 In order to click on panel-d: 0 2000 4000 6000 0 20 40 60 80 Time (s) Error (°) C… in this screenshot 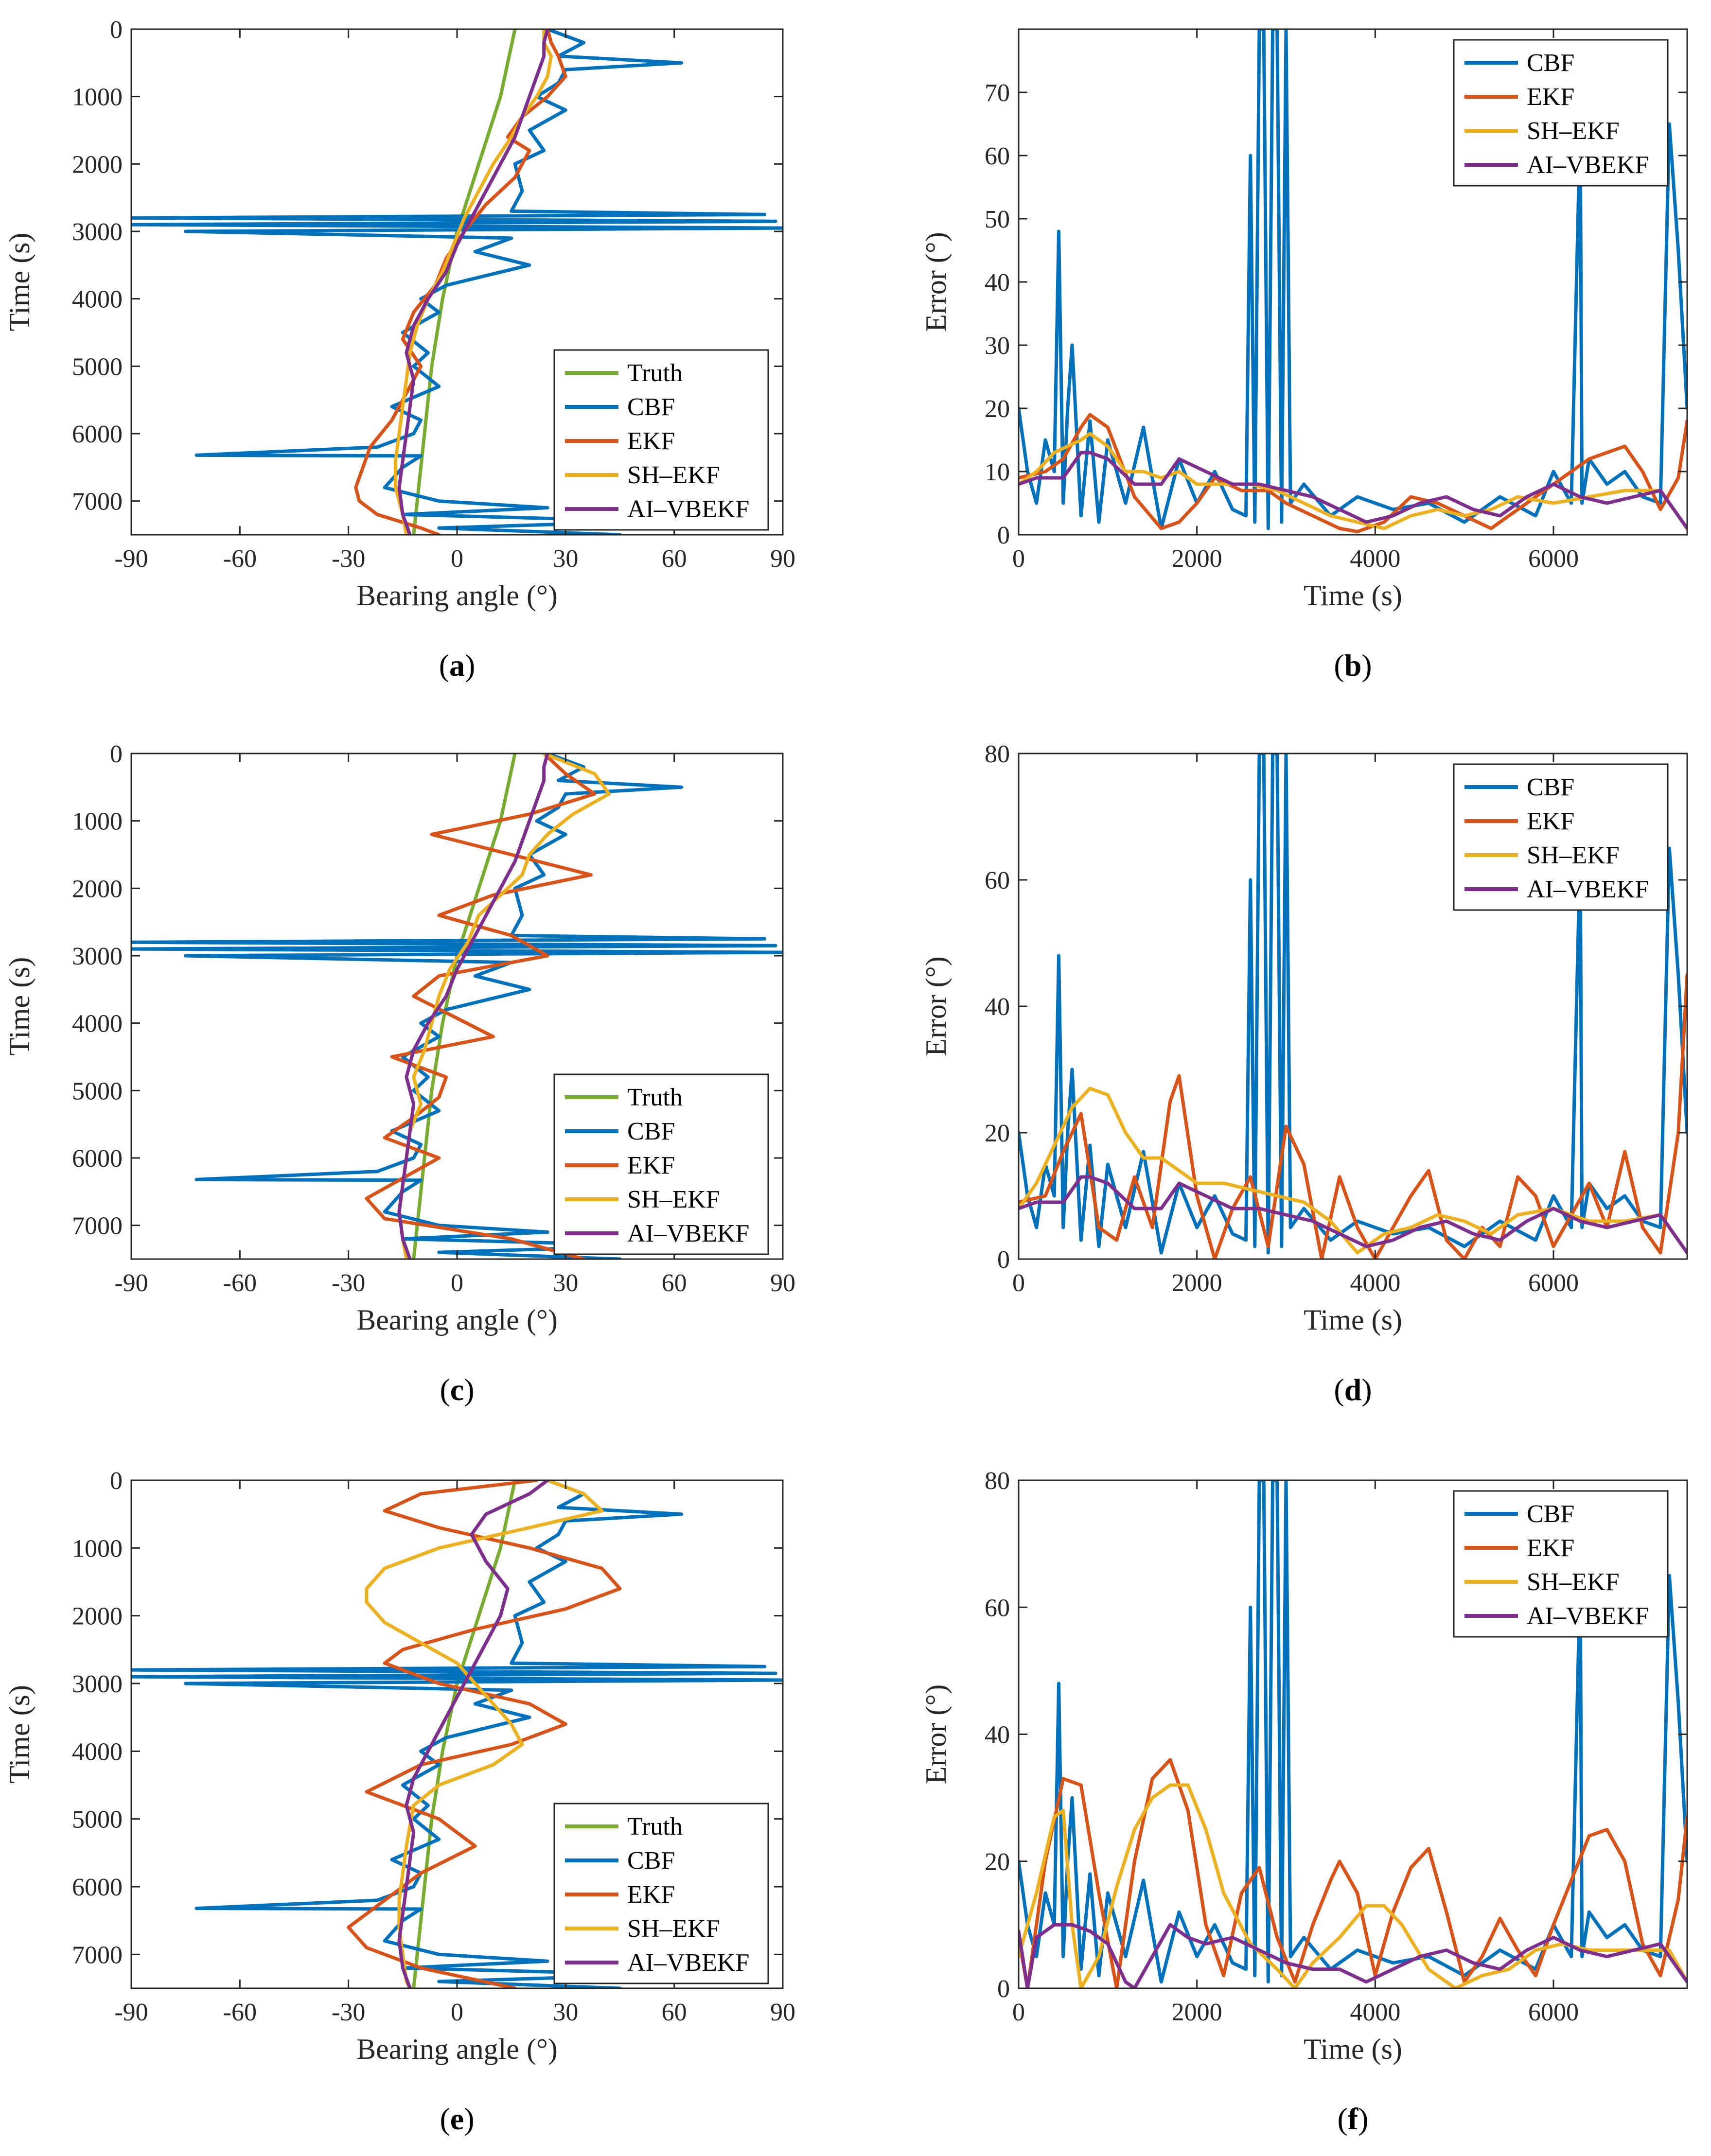, I will do `click(1304, 1073)`.